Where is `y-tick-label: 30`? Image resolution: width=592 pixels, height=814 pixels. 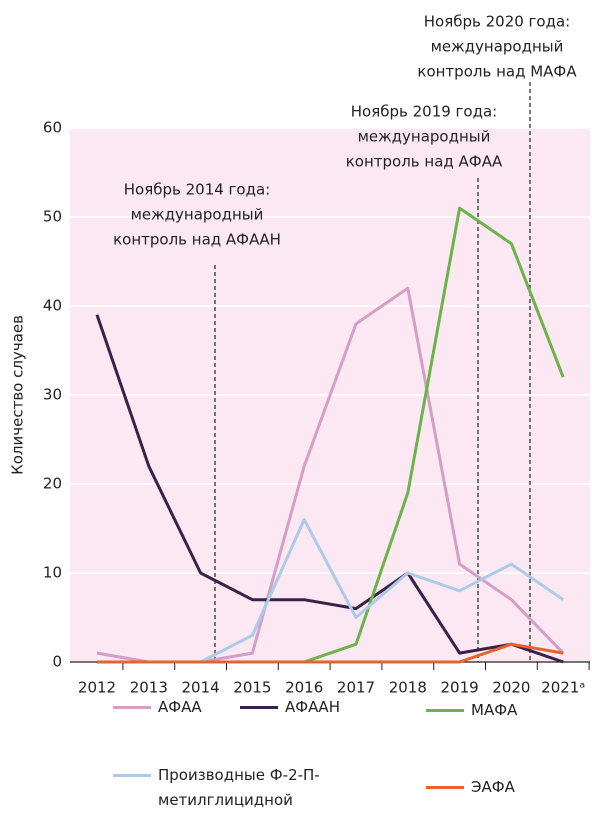
y-tick-label: 30 is located at coordinates (52, 395).